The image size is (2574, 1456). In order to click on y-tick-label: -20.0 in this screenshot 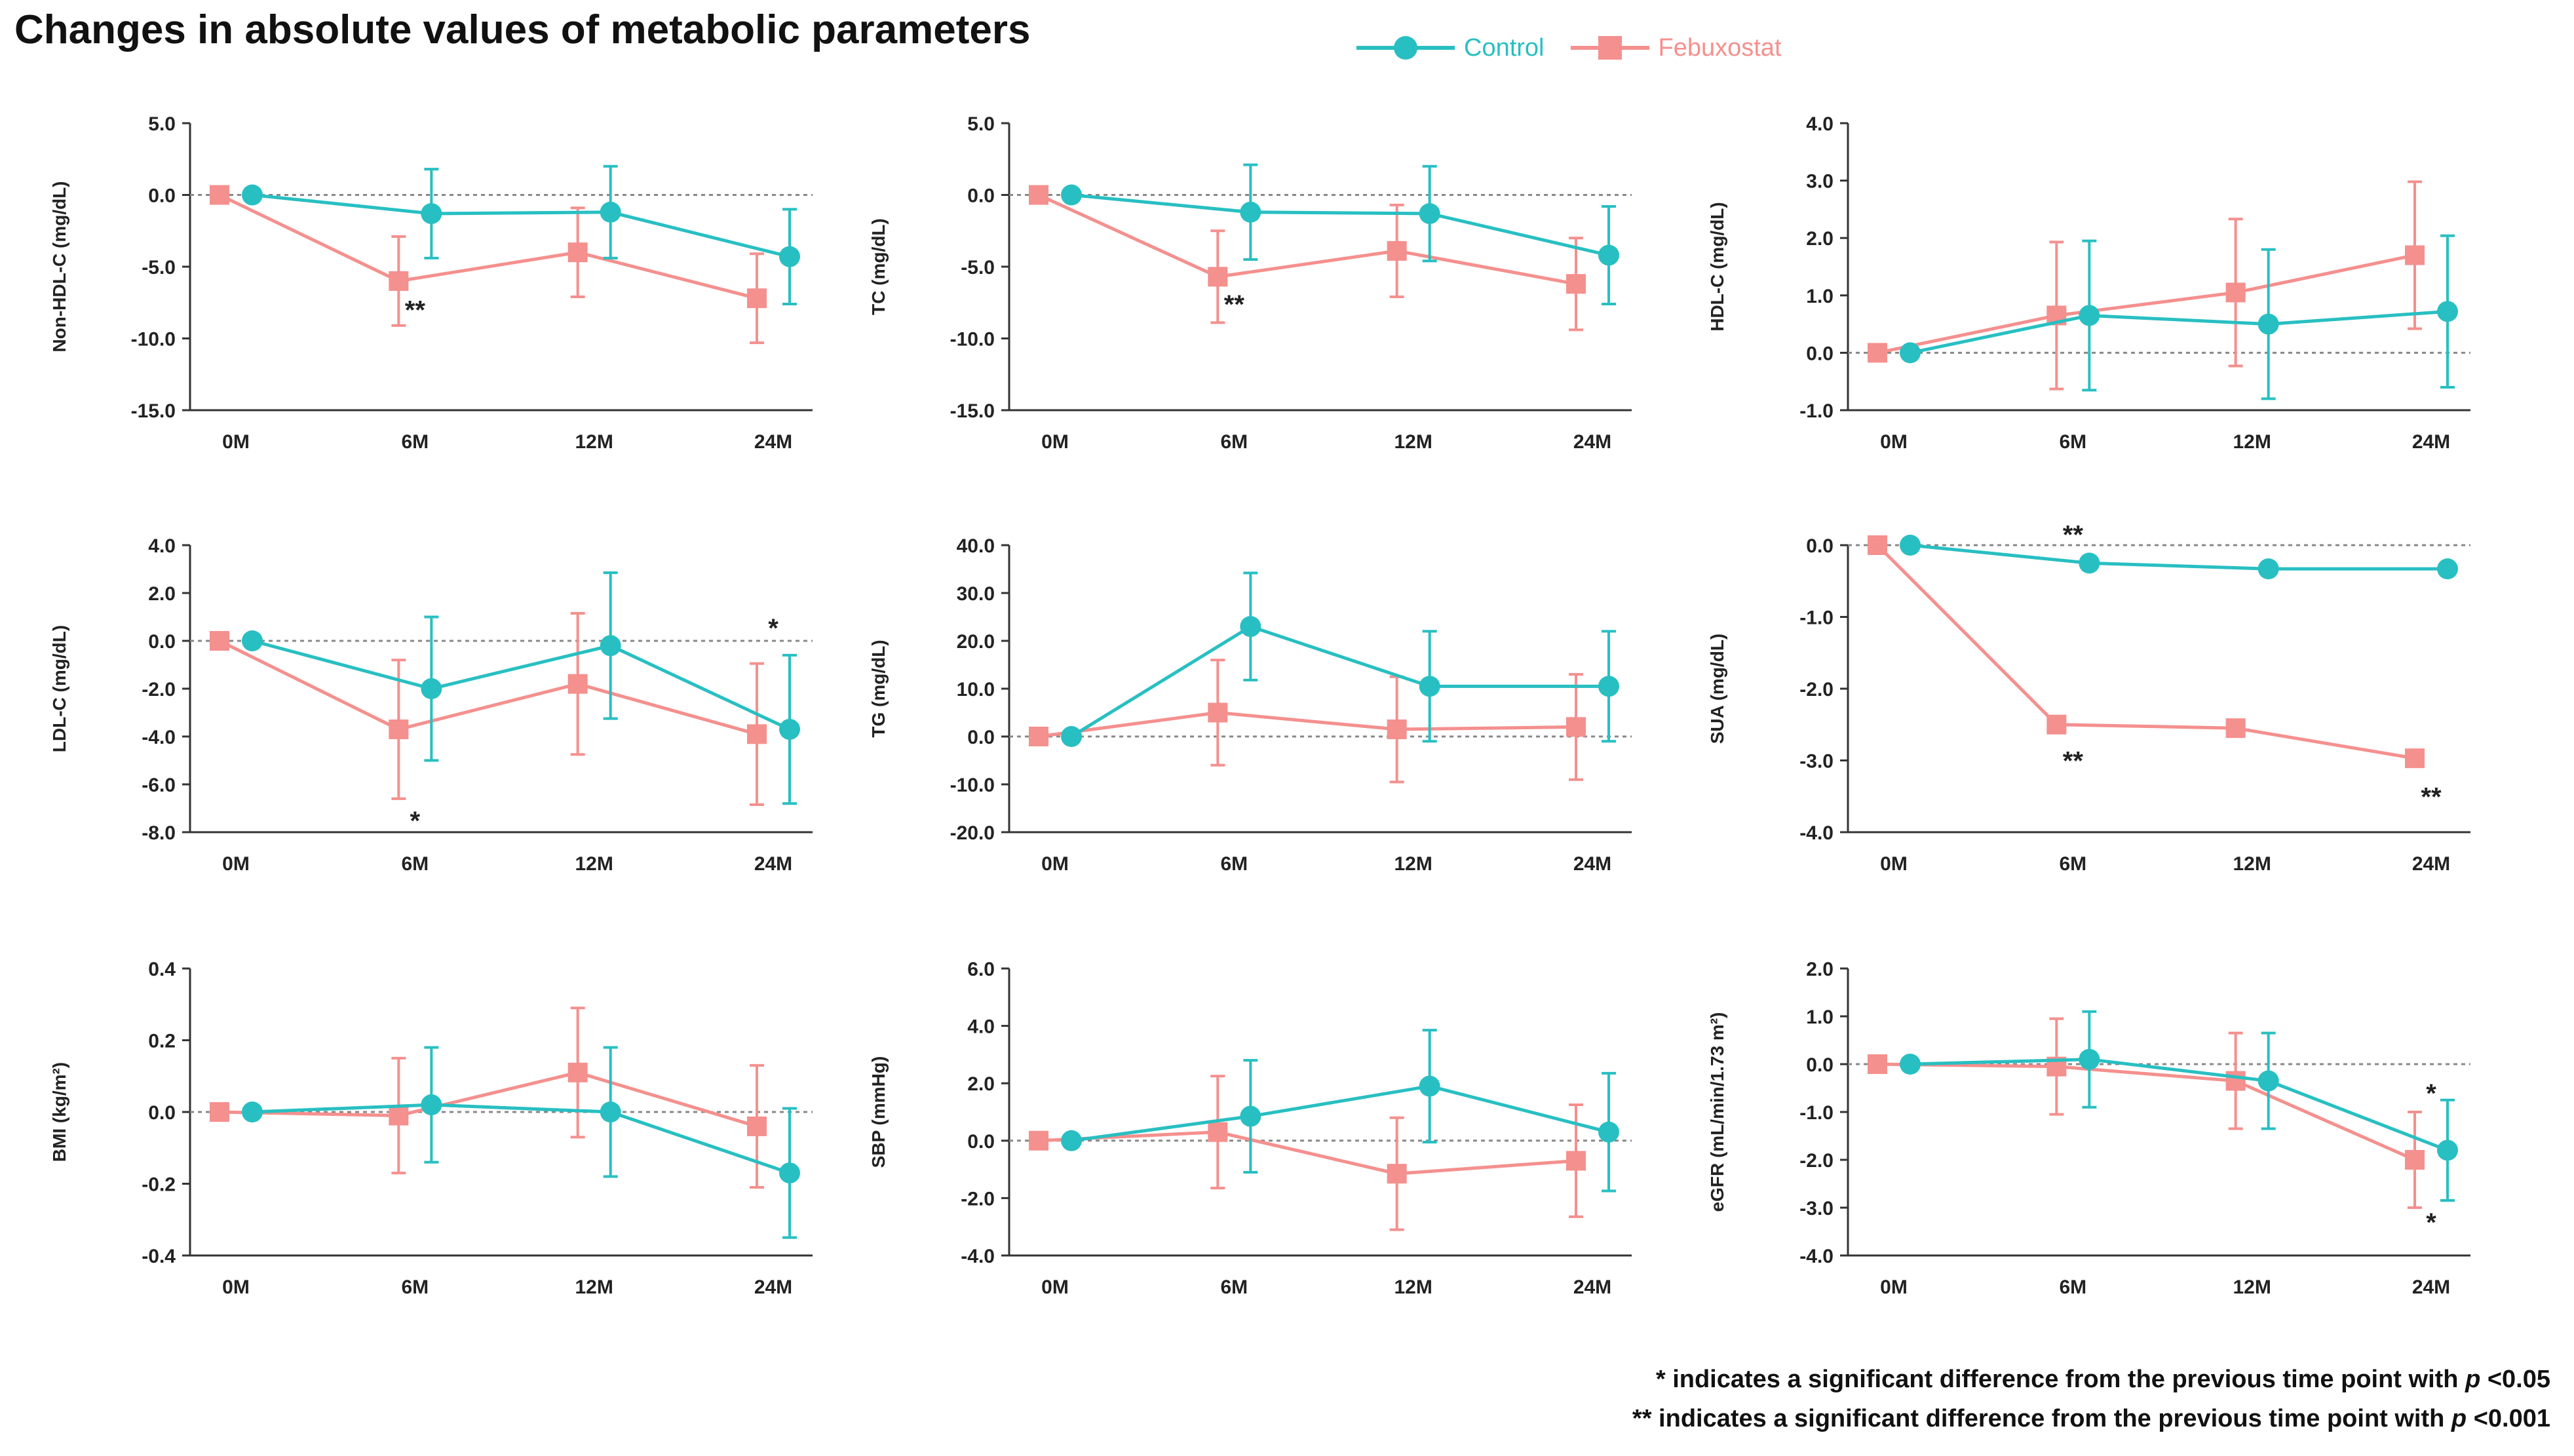, I will do `click(972, 833)`.